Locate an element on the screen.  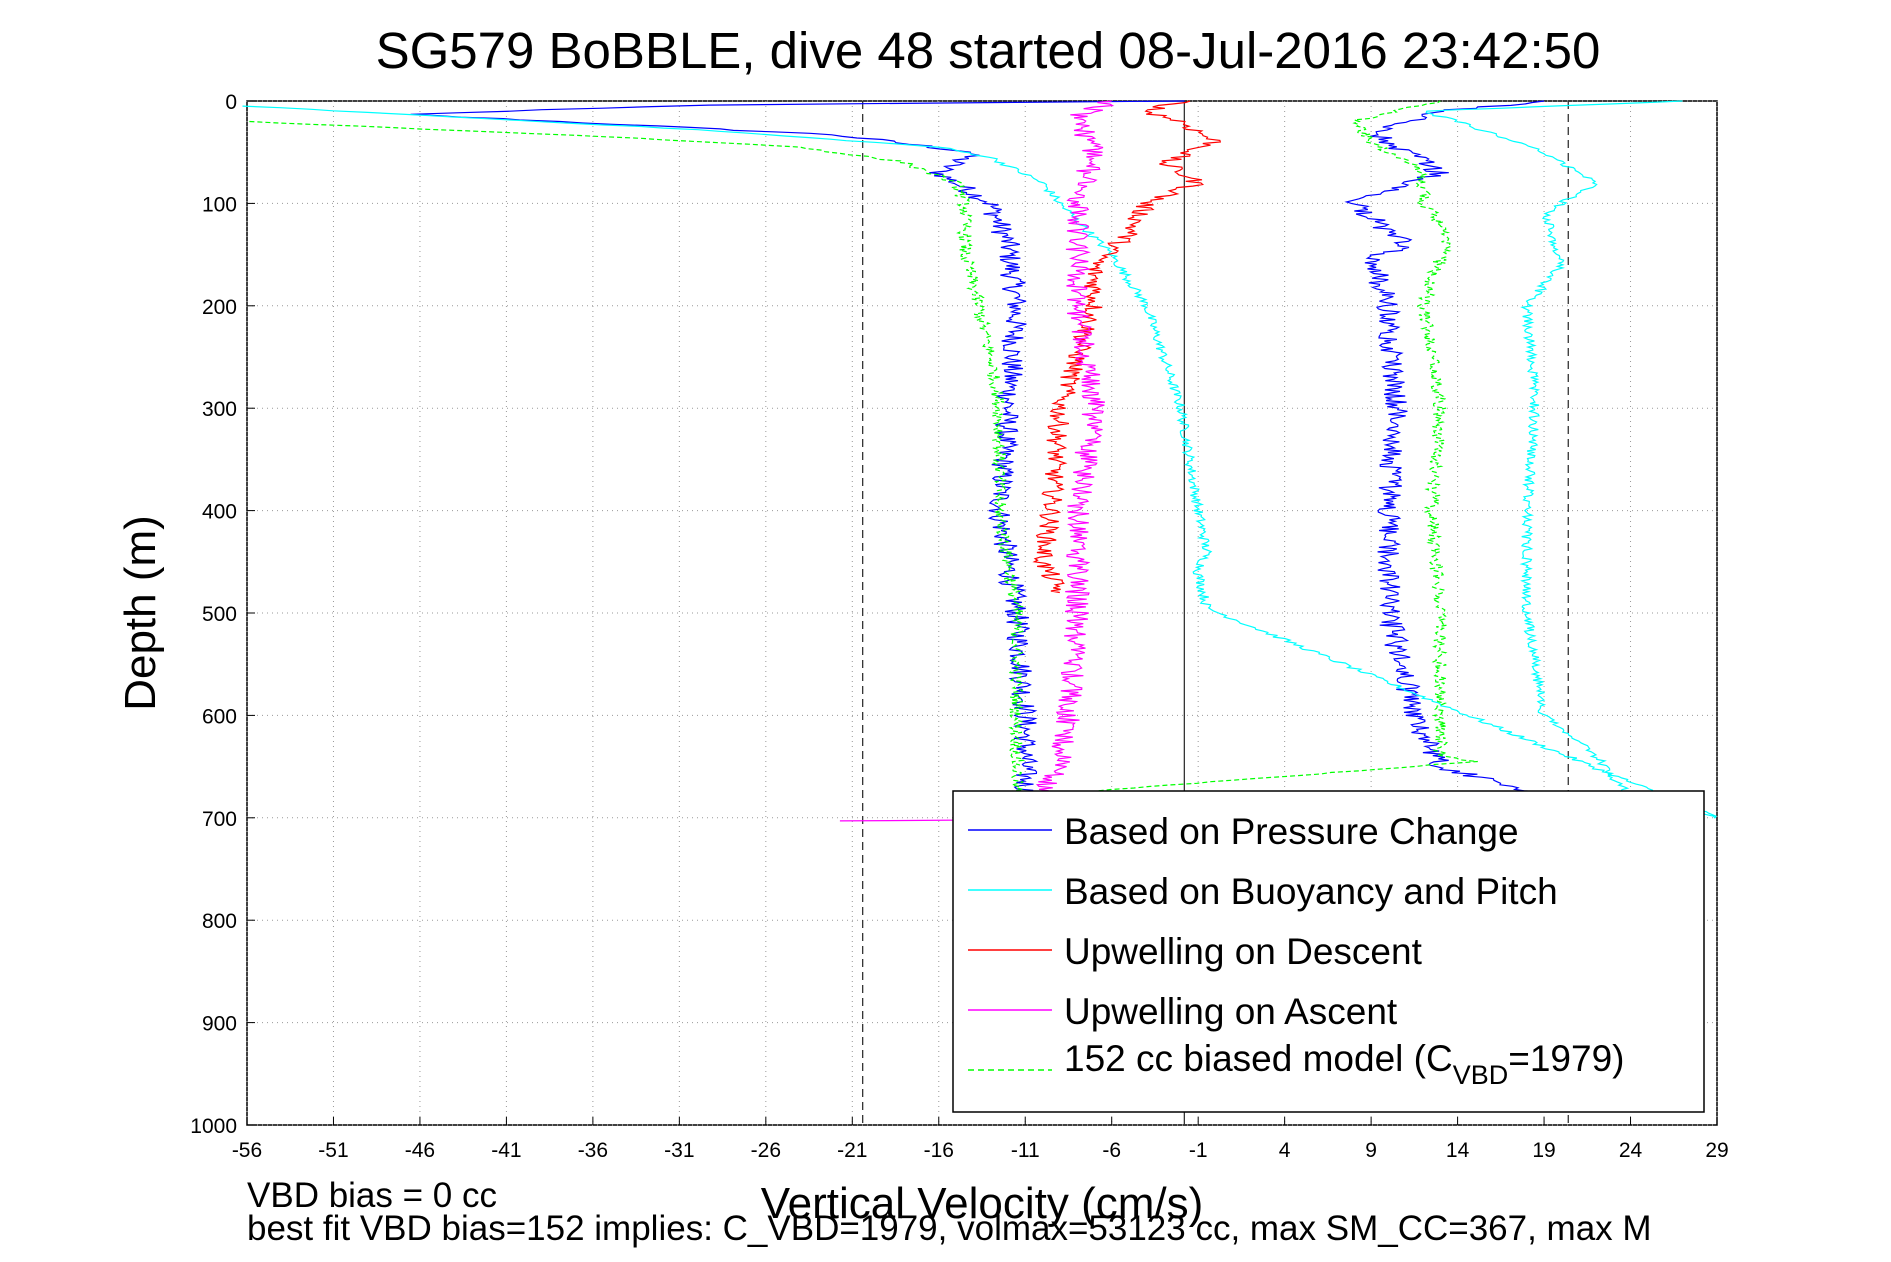
legend-label: Based on Pressure Change is located at coordinates (1291, 831).